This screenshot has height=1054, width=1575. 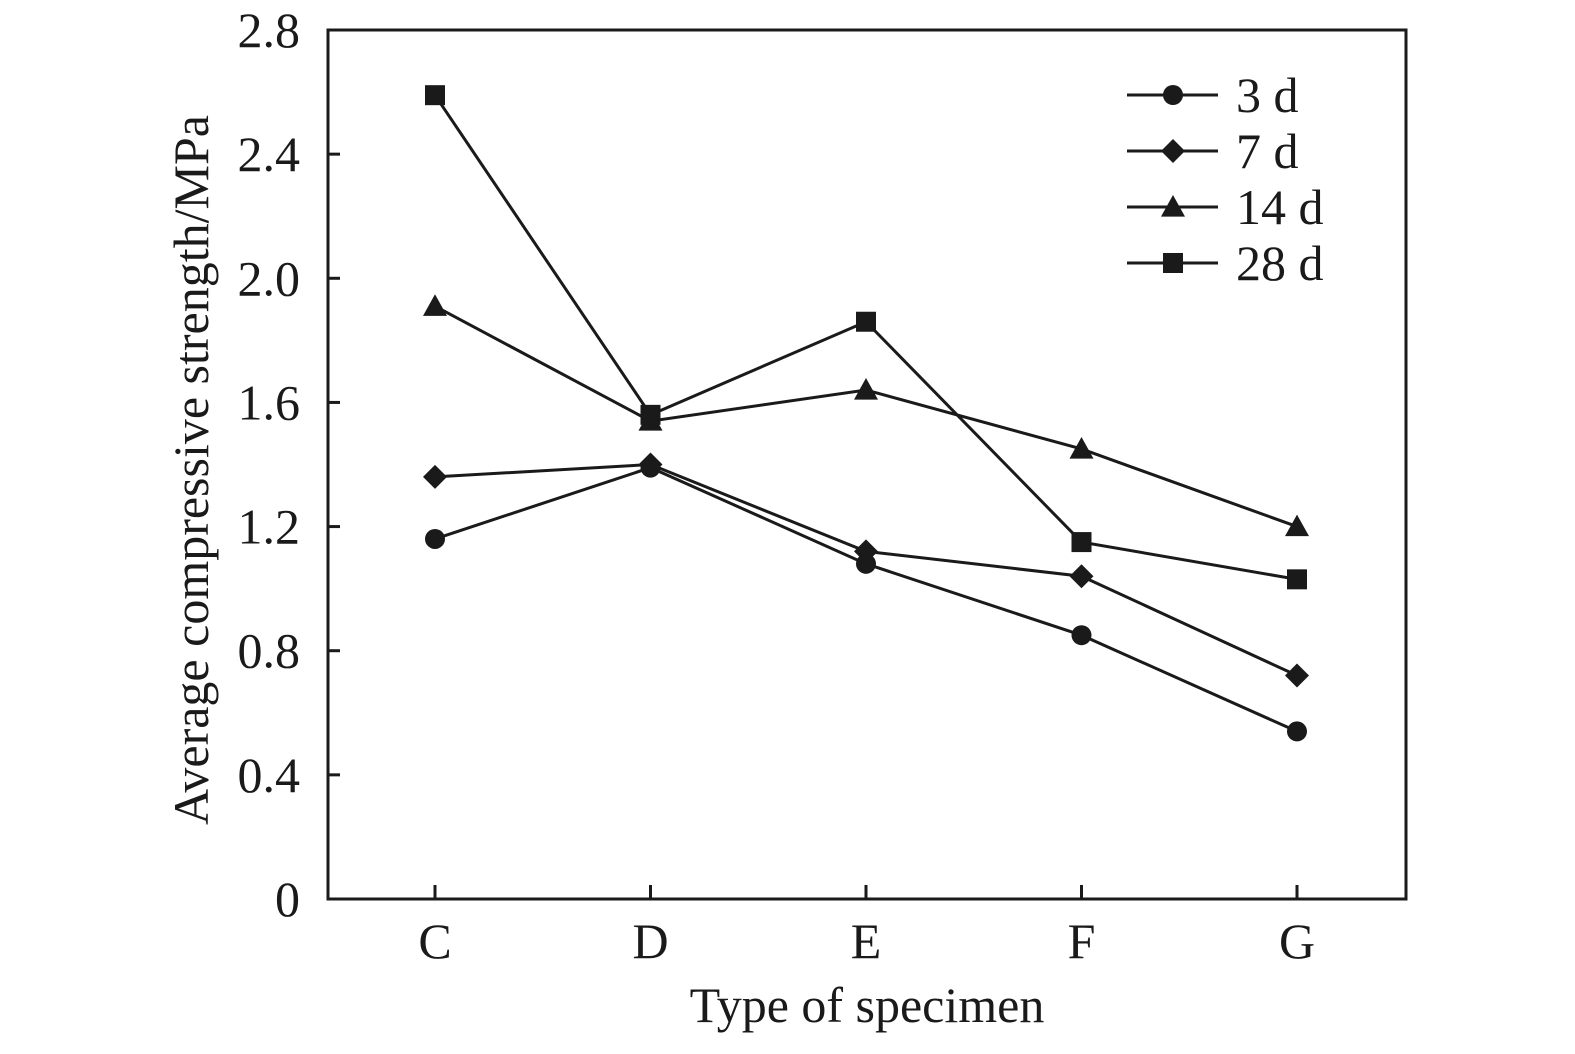 What do you see at coordinates (269, 402) in the screenshot?
I see `y-tick-label: 1.6` at bounding box center [269, 402].